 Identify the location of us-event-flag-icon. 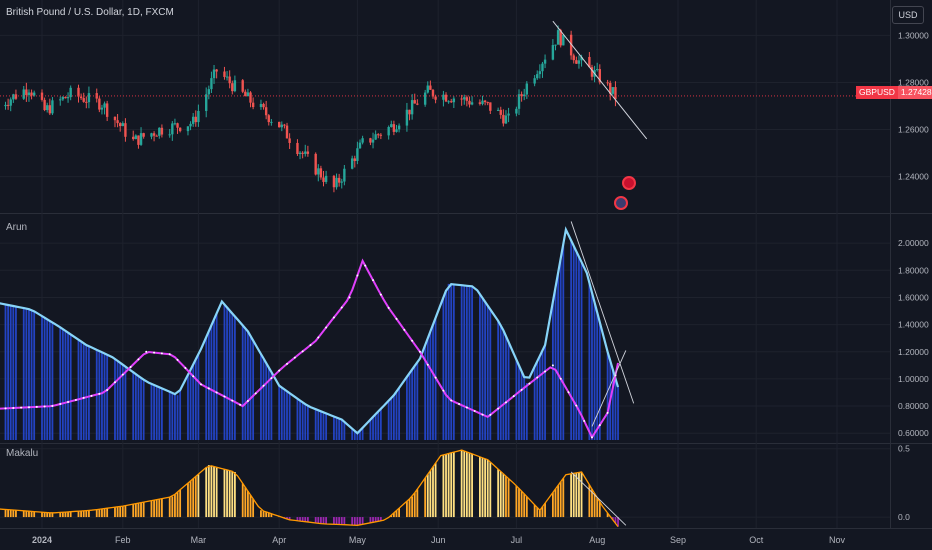
(621, 203).